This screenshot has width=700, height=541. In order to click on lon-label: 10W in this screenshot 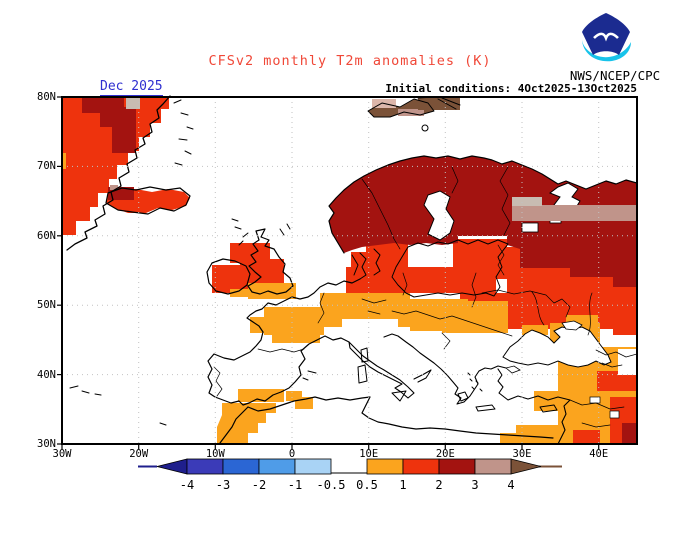, I will do `click(215, 454)`.